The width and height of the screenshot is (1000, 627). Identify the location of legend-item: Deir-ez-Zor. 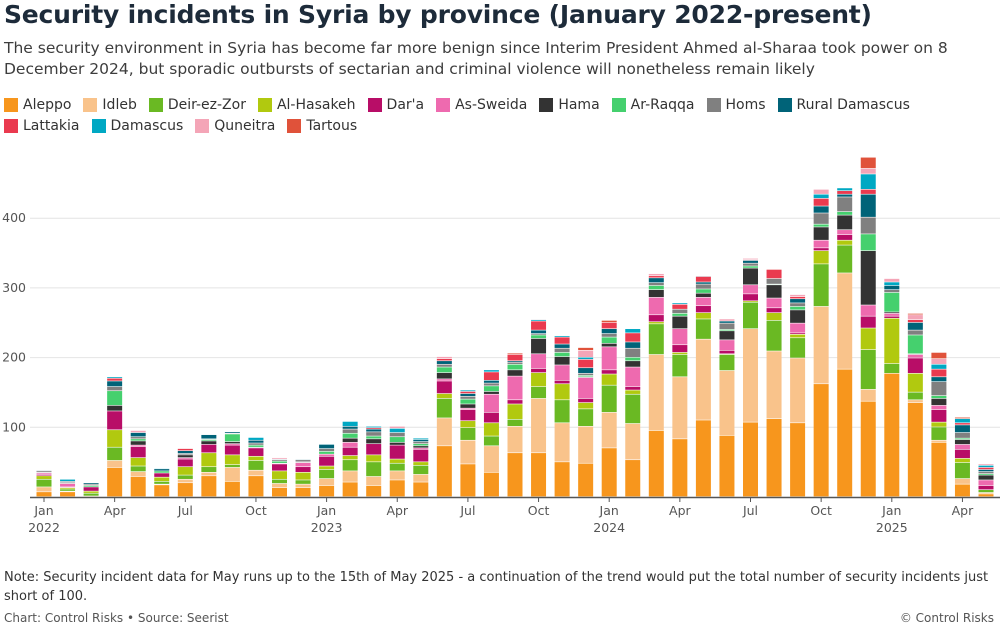
(197, 105).